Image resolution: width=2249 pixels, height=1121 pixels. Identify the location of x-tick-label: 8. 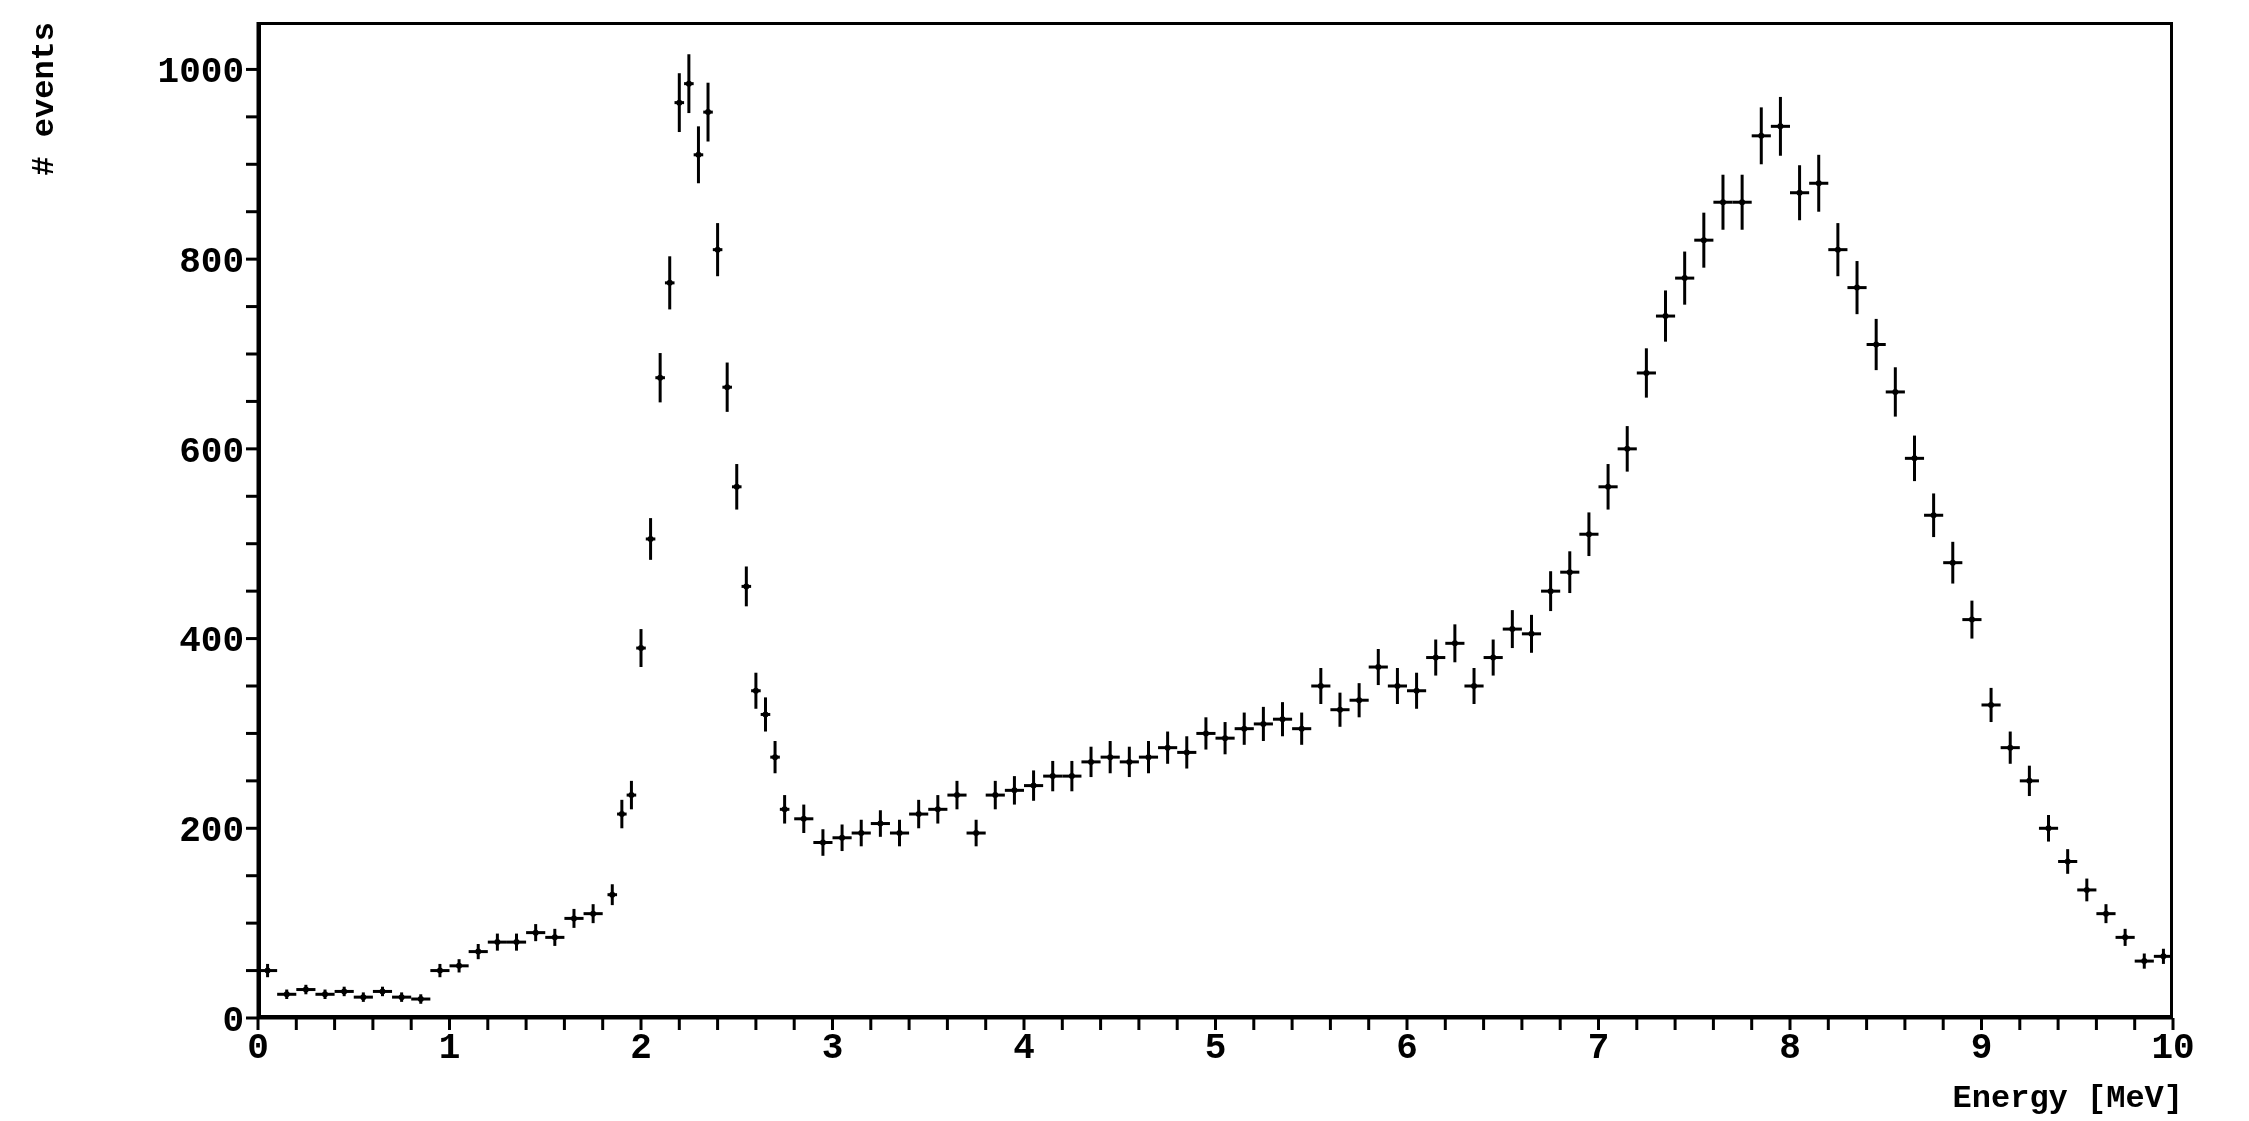
(1790, 1048).